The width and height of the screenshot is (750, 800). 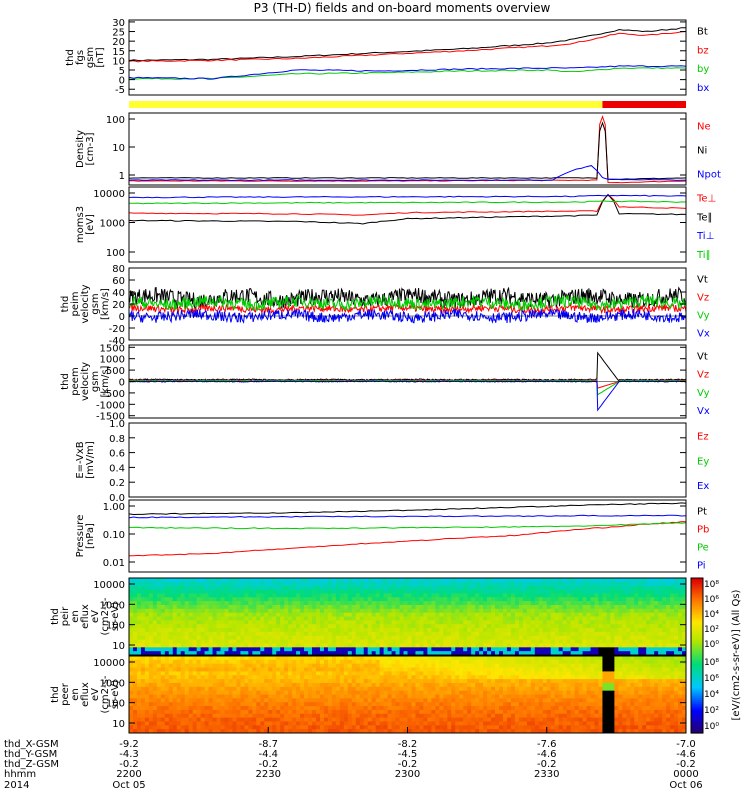 I want to click on legend-temperature-3: Ti∥, so click(x=703, y=255).